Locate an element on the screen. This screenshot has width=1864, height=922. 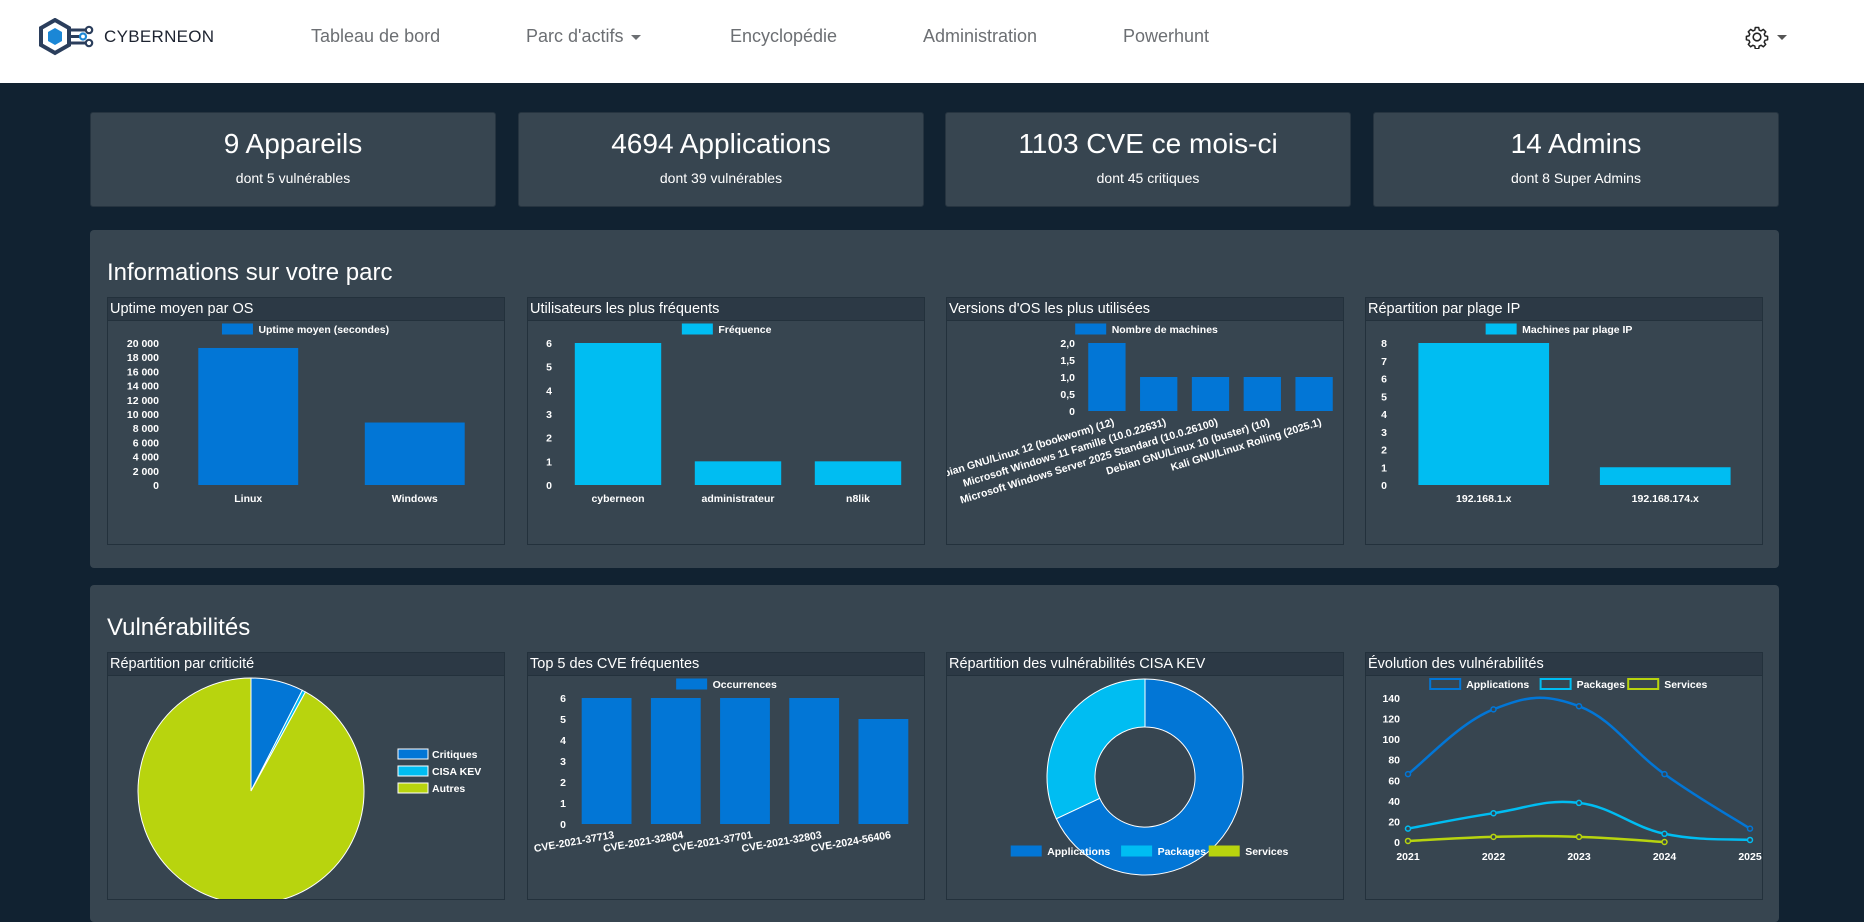
panel-title: Utilisateurs les plus fréquents is located at coordinates (726, 309).